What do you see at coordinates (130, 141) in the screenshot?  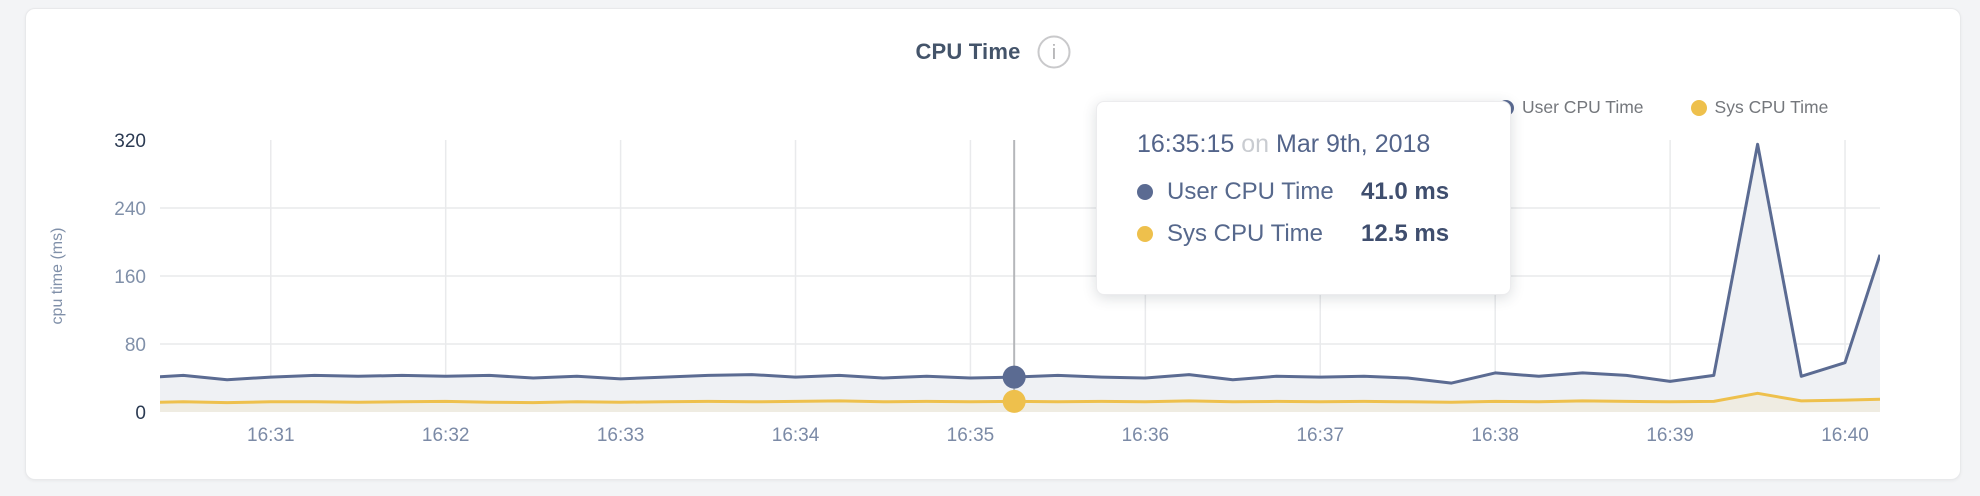 I see `y-tick-label: 320` at bounding box center [130, 141].